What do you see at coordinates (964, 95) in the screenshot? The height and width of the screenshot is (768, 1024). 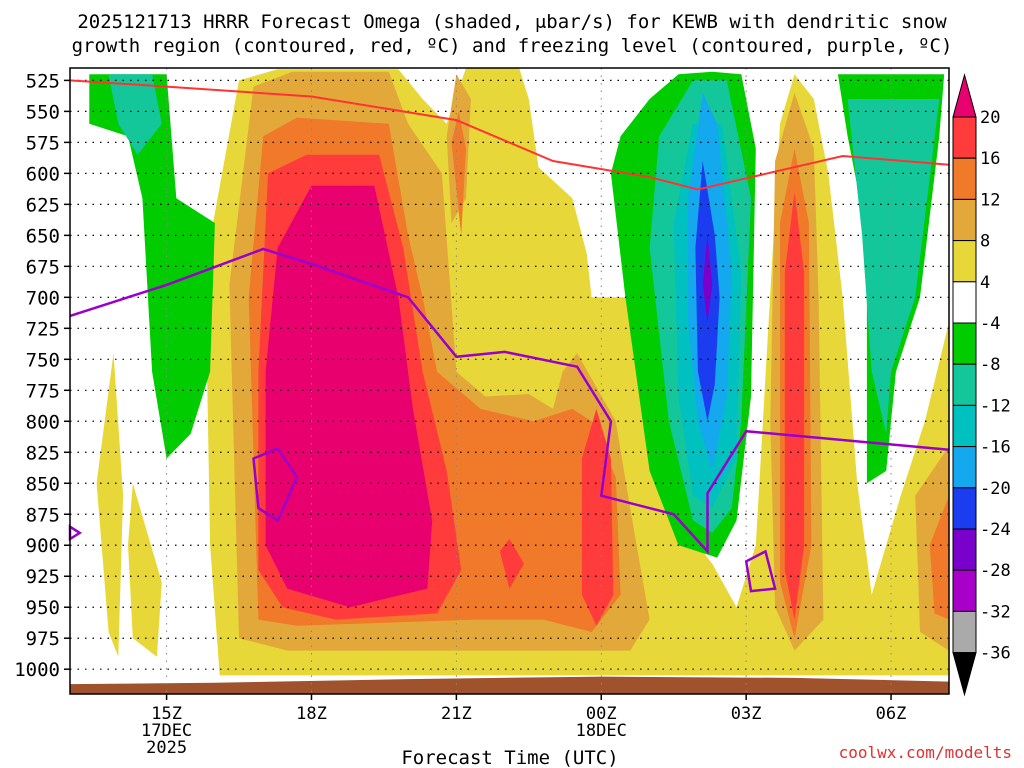 I see `colorbar-top-arrow` at bounding box center [964, 95].